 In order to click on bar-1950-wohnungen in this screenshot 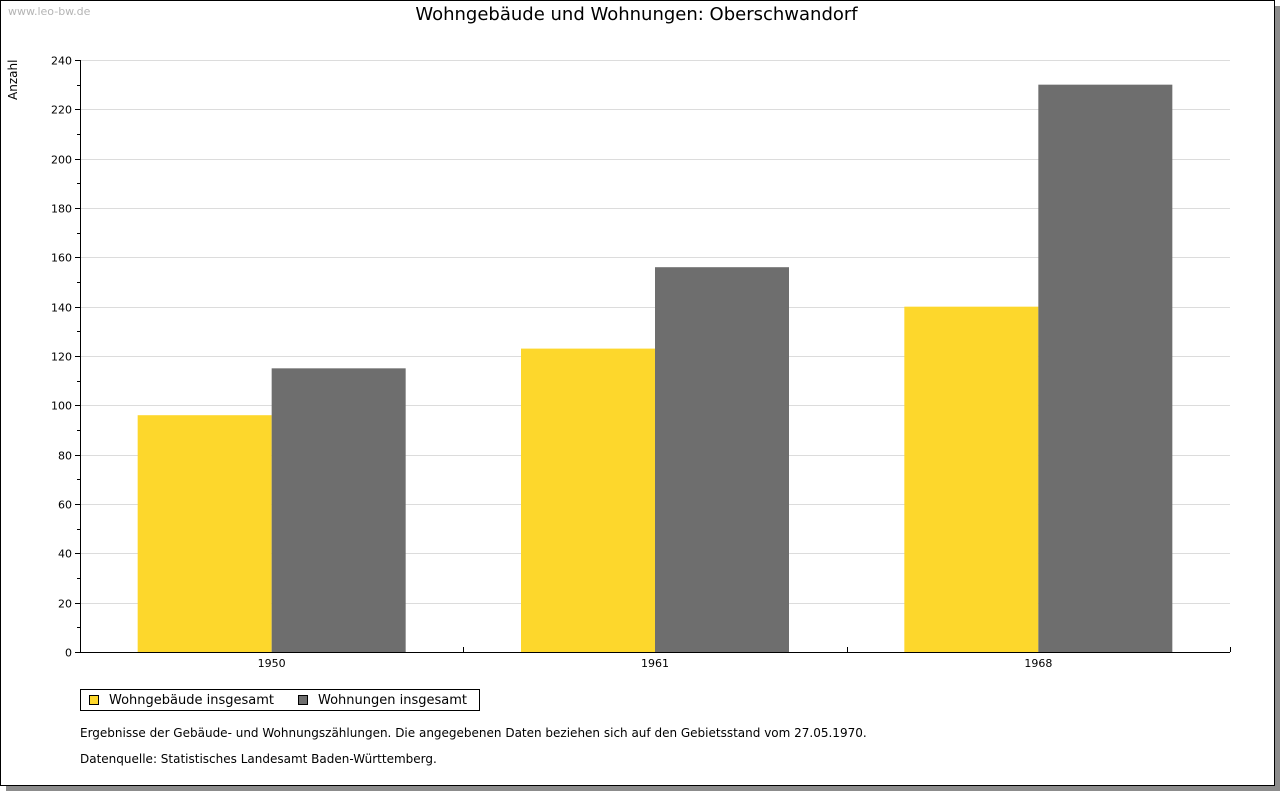, I will do `click(338, 510)`.